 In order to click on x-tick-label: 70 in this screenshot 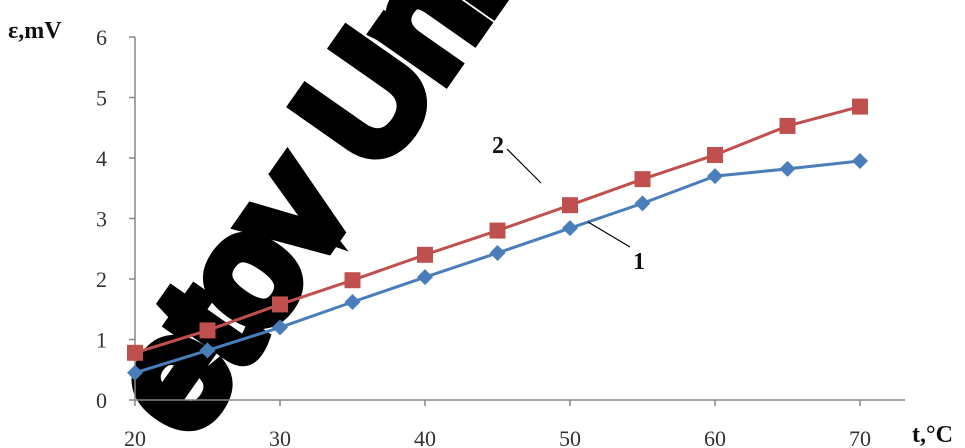, I will do `click(860, 437)`.